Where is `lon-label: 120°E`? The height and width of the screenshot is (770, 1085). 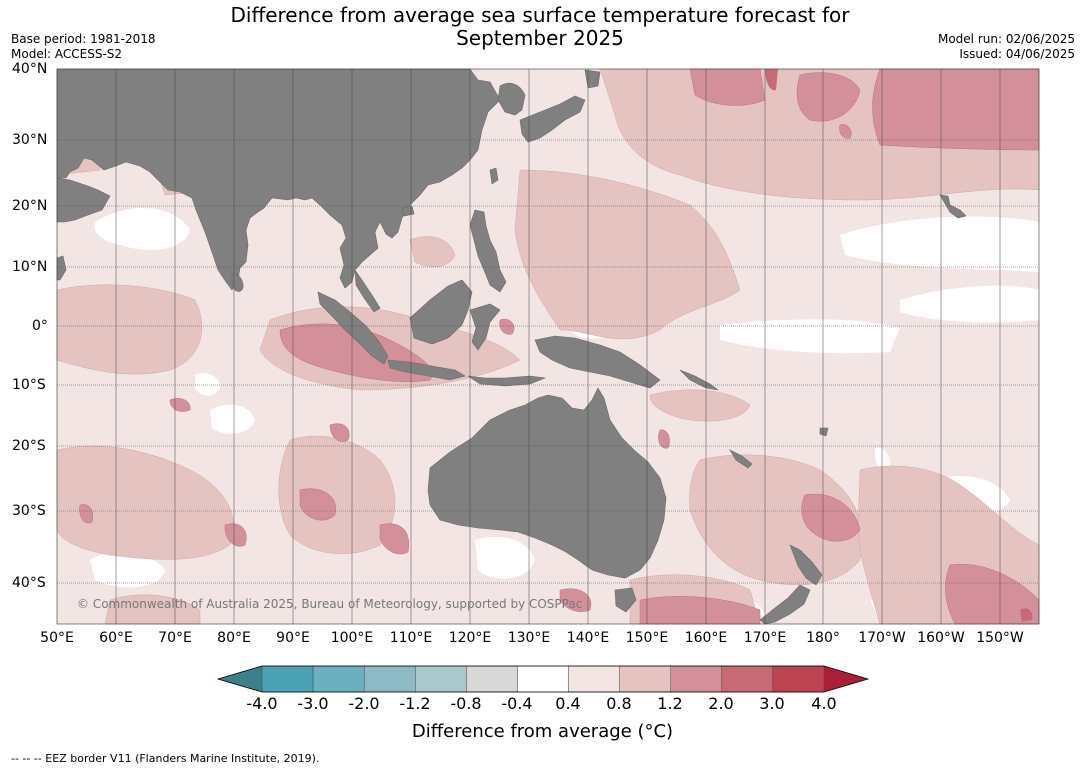 lon-label: 120°E is located at coordinates (470, 638).